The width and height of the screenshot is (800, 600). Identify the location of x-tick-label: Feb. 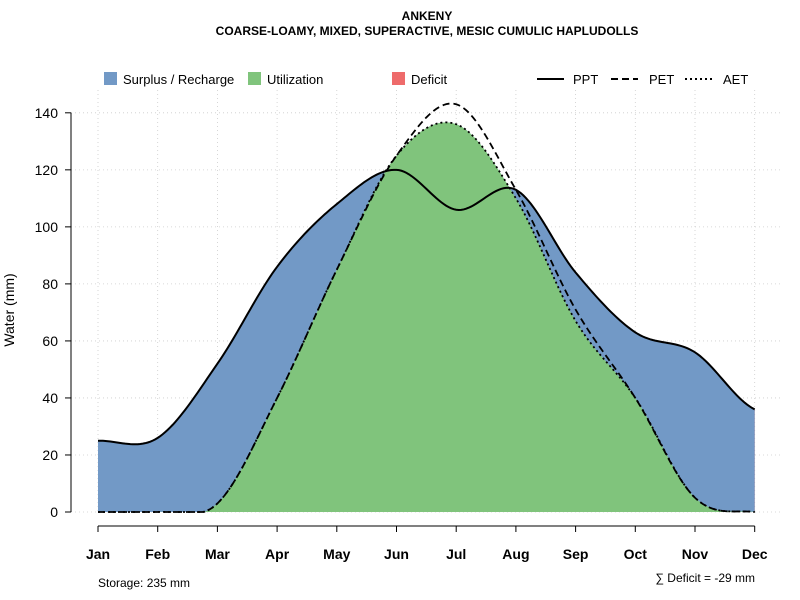
(157, 554).